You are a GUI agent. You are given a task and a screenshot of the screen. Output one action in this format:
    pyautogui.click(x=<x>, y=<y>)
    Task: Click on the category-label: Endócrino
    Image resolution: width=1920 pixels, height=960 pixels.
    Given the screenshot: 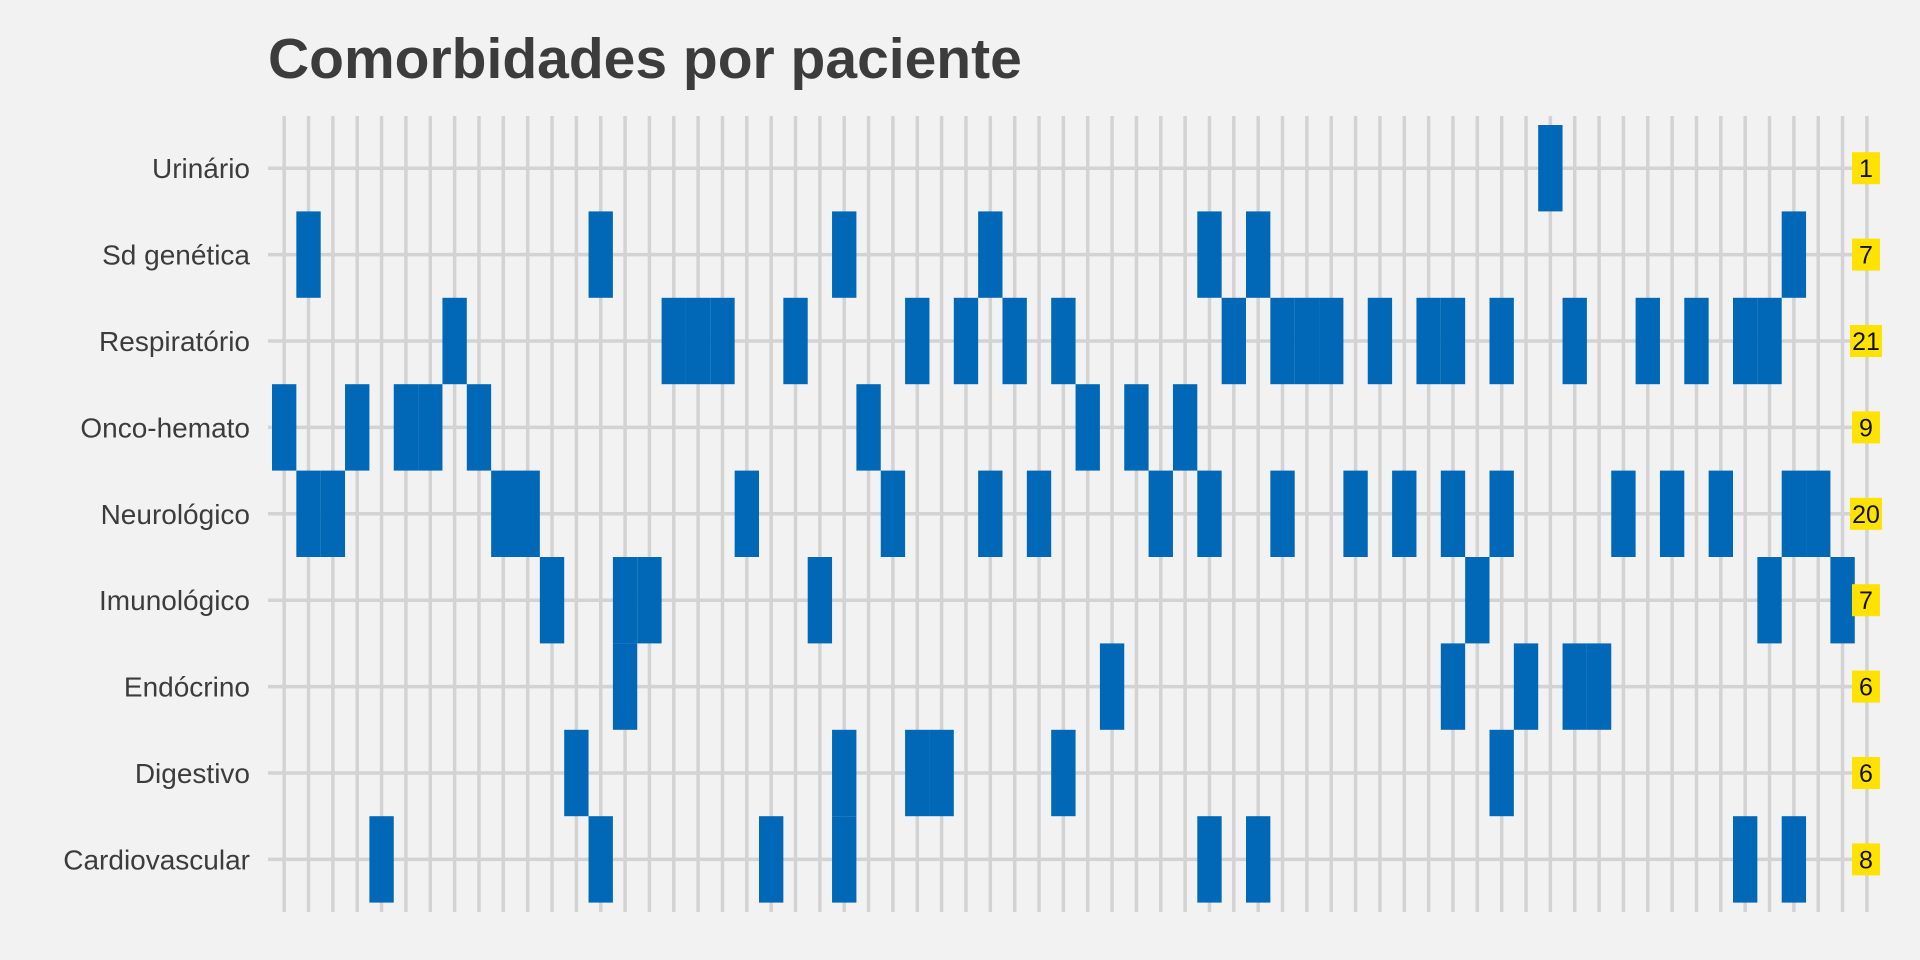 What is the action you would take?
    pyautogui.click(x=187, y=687)
    